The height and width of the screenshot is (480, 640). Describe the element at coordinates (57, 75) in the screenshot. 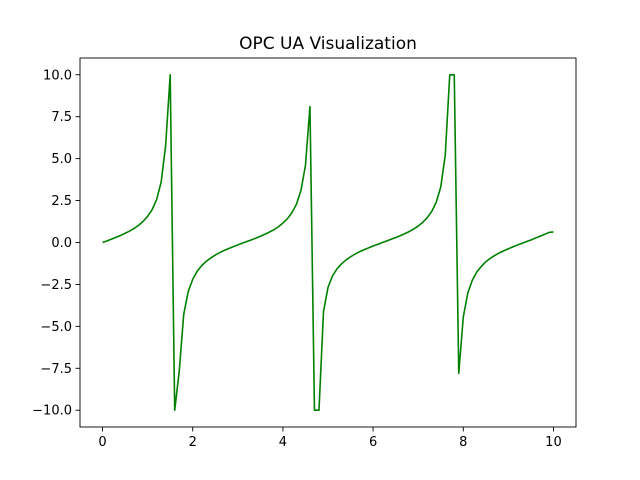

I see `y-tick-label: 10.0` at that location.